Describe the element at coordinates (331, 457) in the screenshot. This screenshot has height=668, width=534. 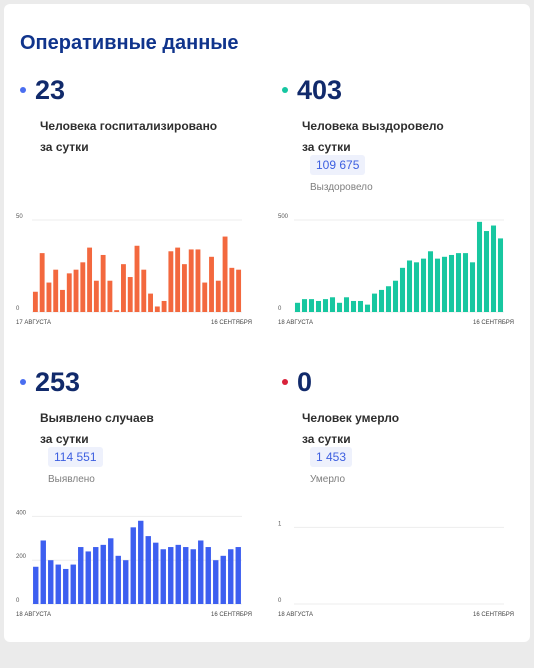
I see `deaths-total-badge: 1 453` at that location.